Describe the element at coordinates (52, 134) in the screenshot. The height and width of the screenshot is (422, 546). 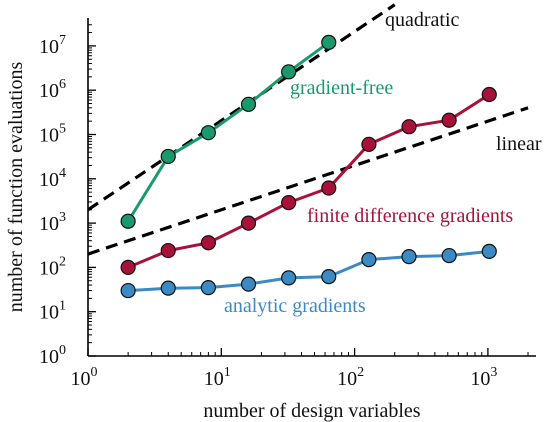
I see `y-tick-label: 10⁵` at that location.